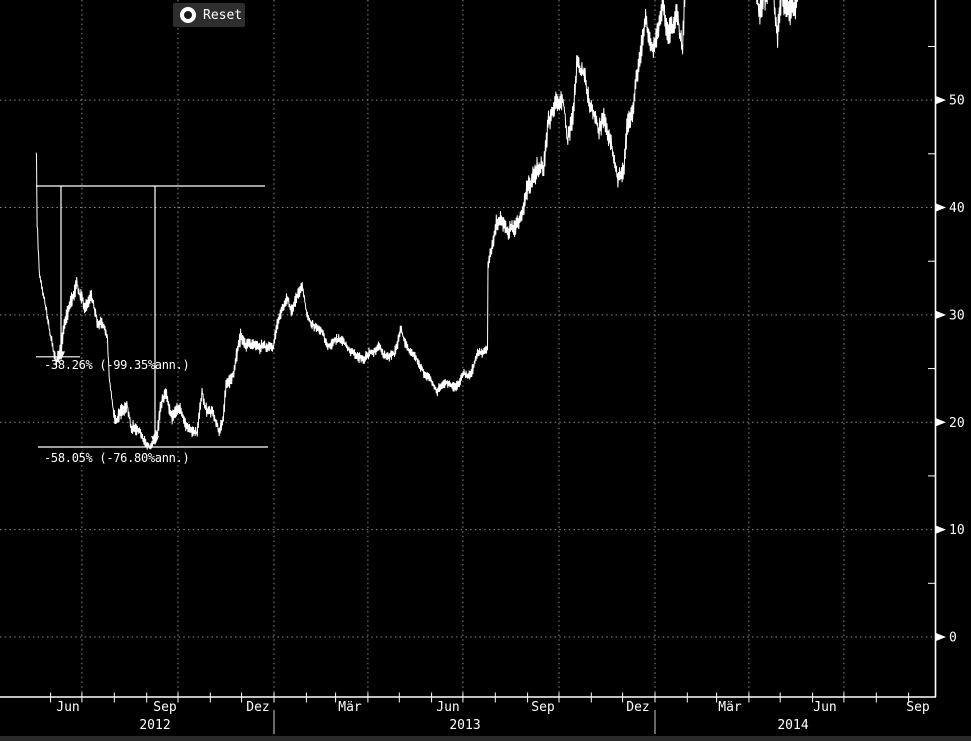 The height and width of the screenshot is (741, 971). I want to click on y-axis: 0 10 20 30 40 50, so click(946, 348).